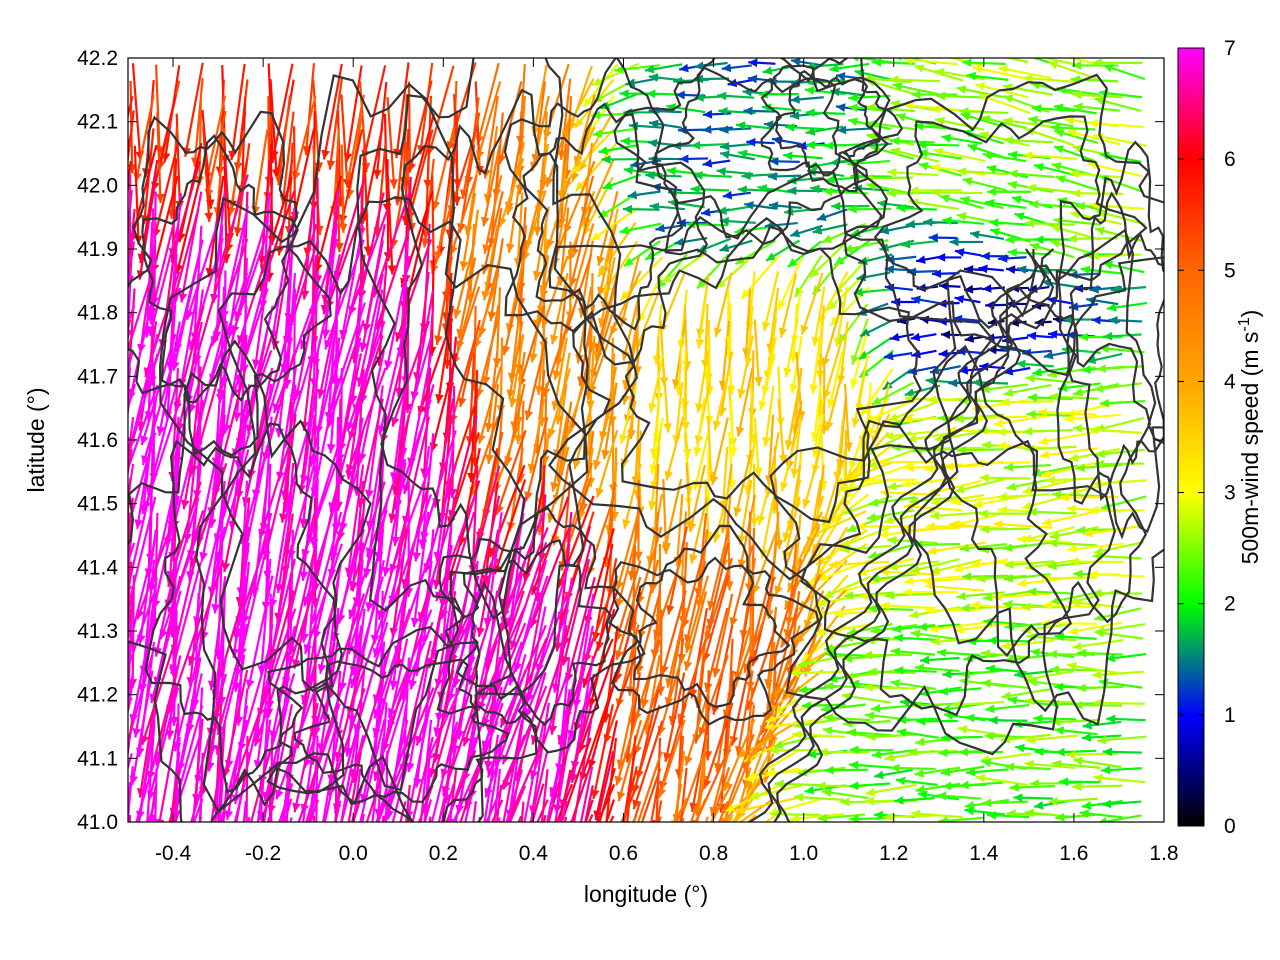 This screenshot has width=1280, height=960. I want to click on colorbar-tick-label: 3, so click(1230, 493).